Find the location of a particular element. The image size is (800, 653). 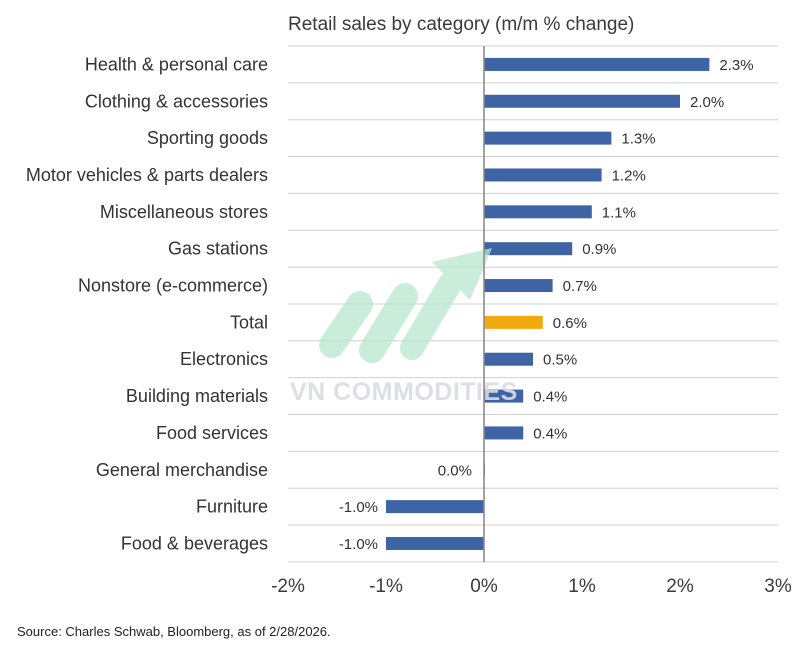

value-label: 1.2% is located at coordinates (629, 175).